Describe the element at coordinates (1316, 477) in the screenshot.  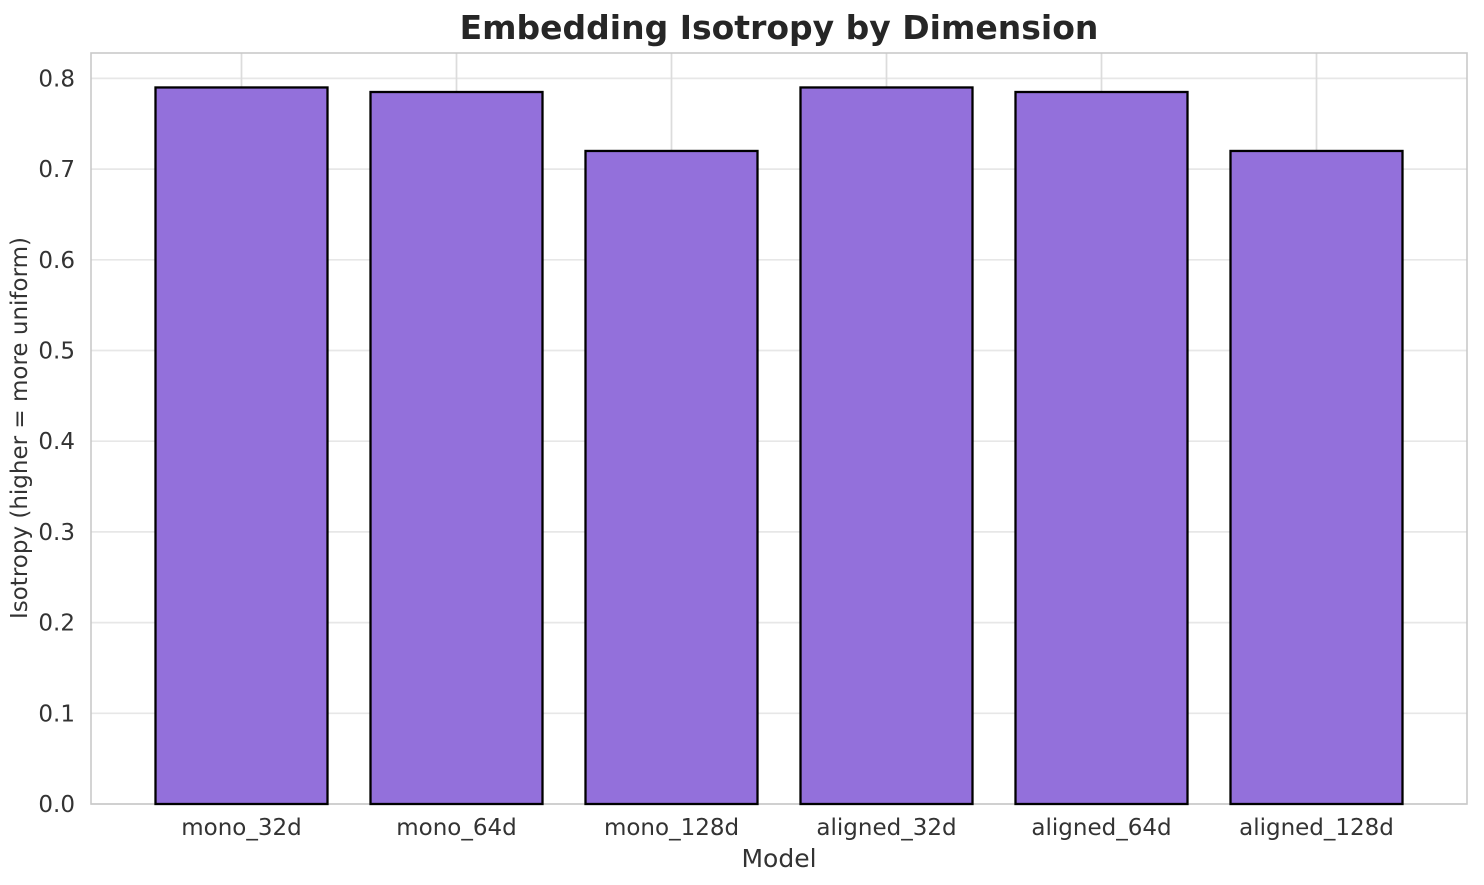
I see `bar-aligned_128d` at that location.